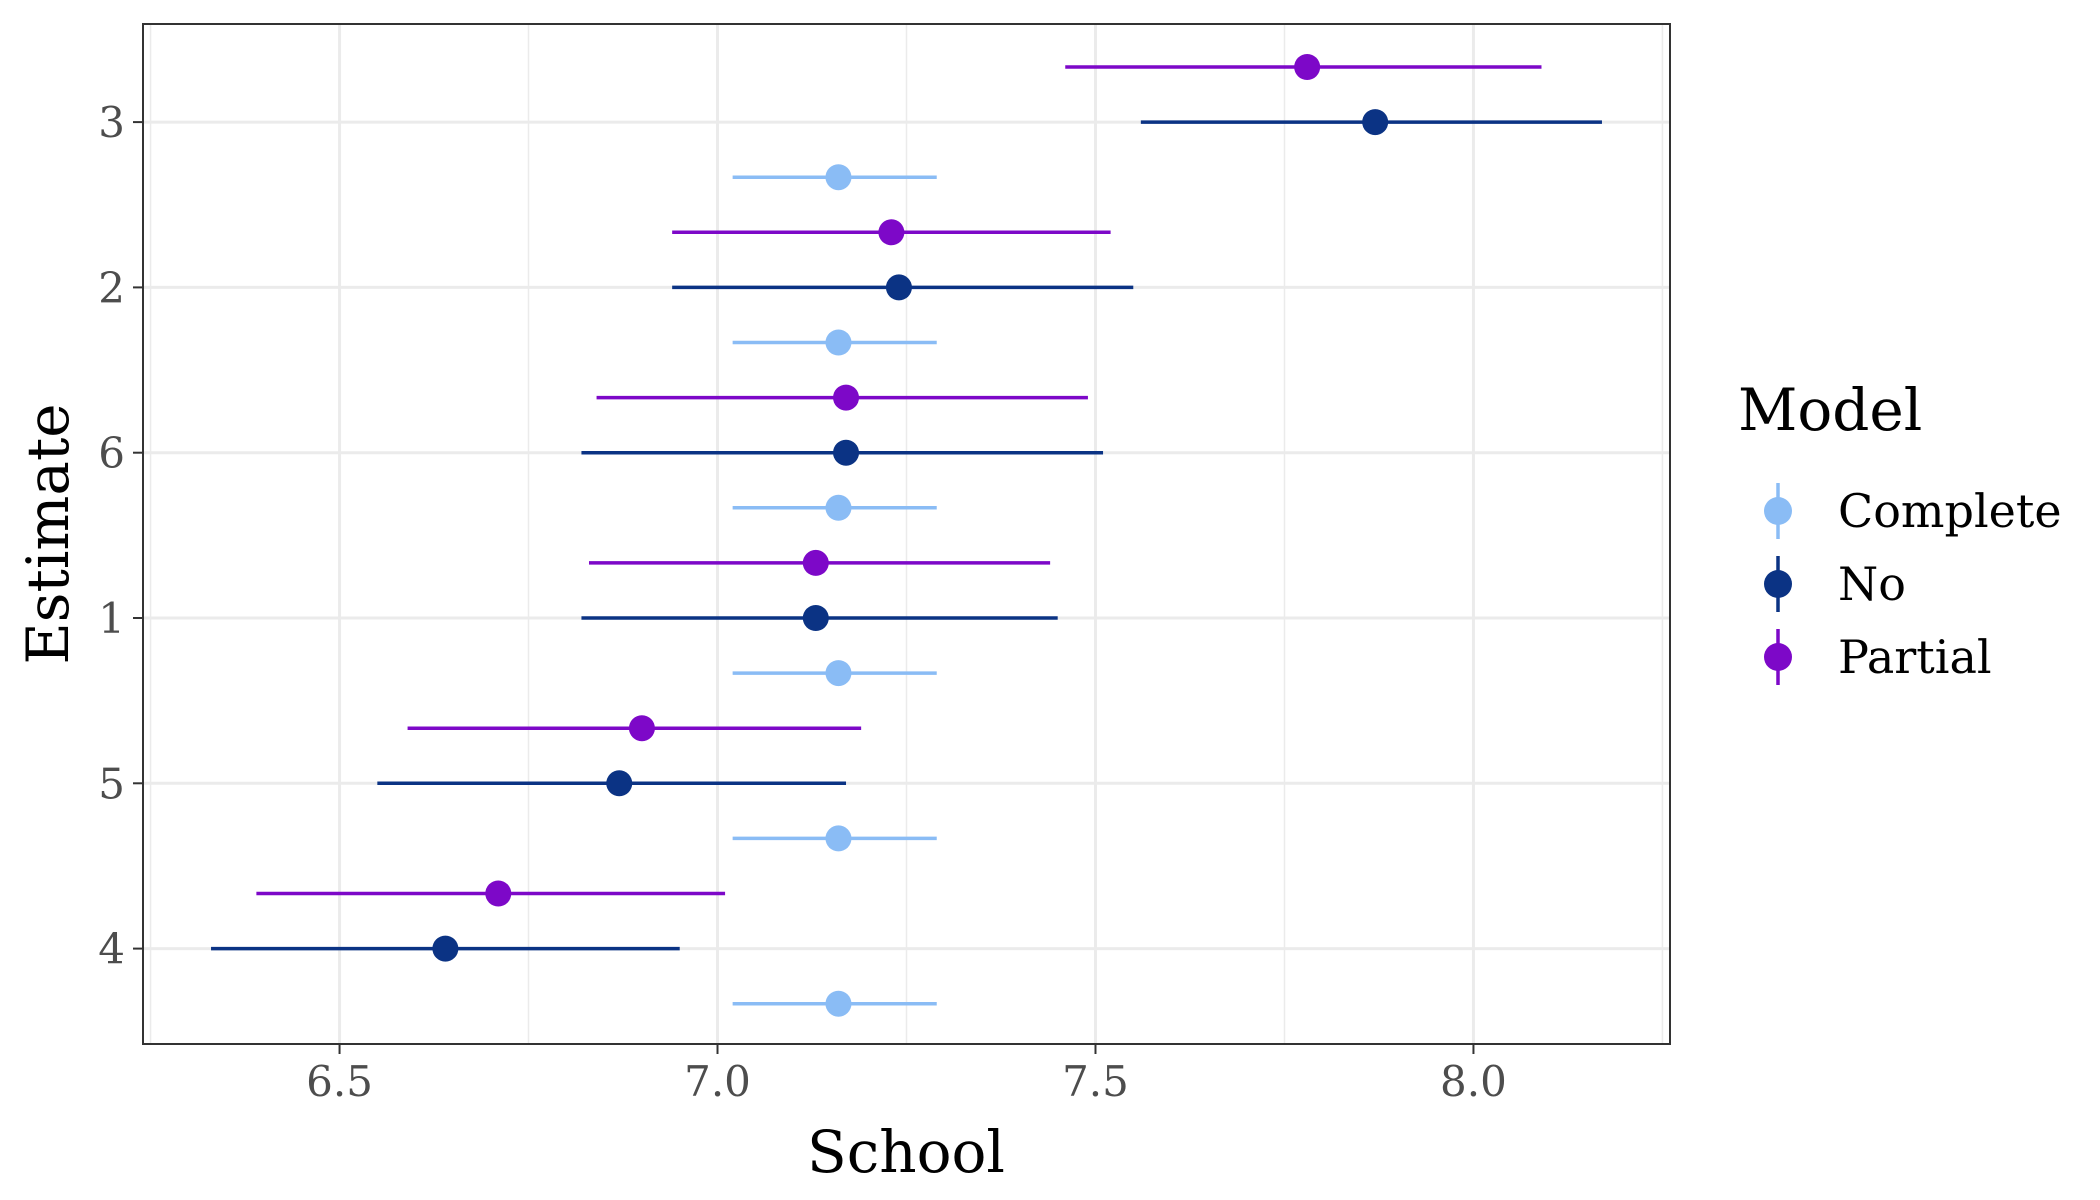 This screenshot has height=1200, width=2100. I want to click on x-axis: 6.5 7.0 7.5 8.0, so click(906, 1075).